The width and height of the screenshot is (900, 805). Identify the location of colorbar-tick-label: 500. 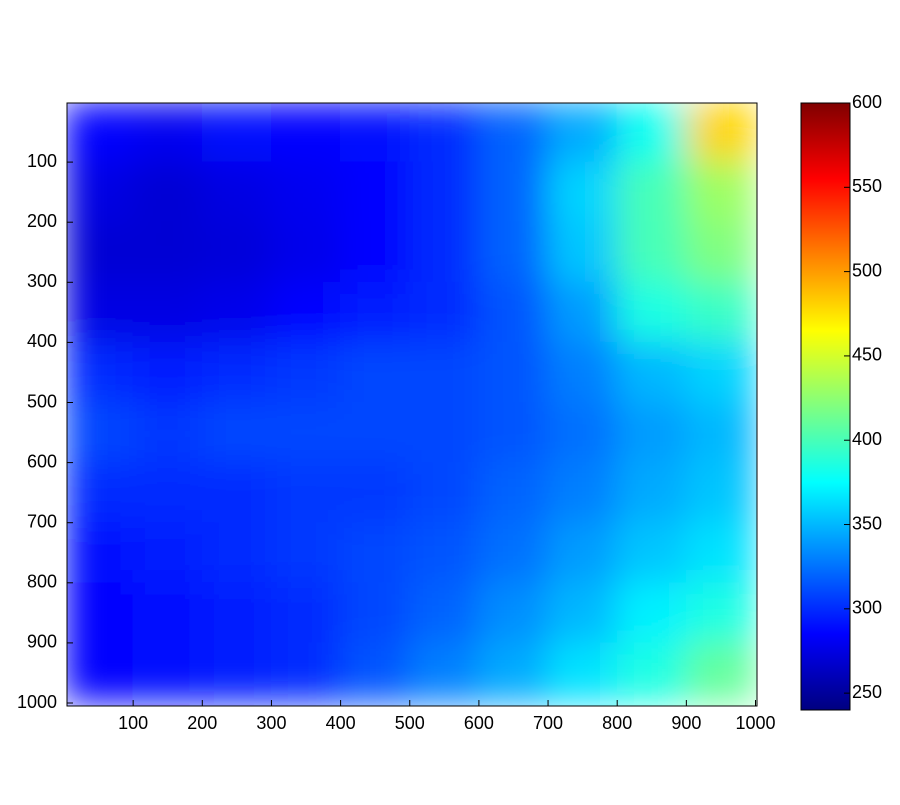
(867, 270).